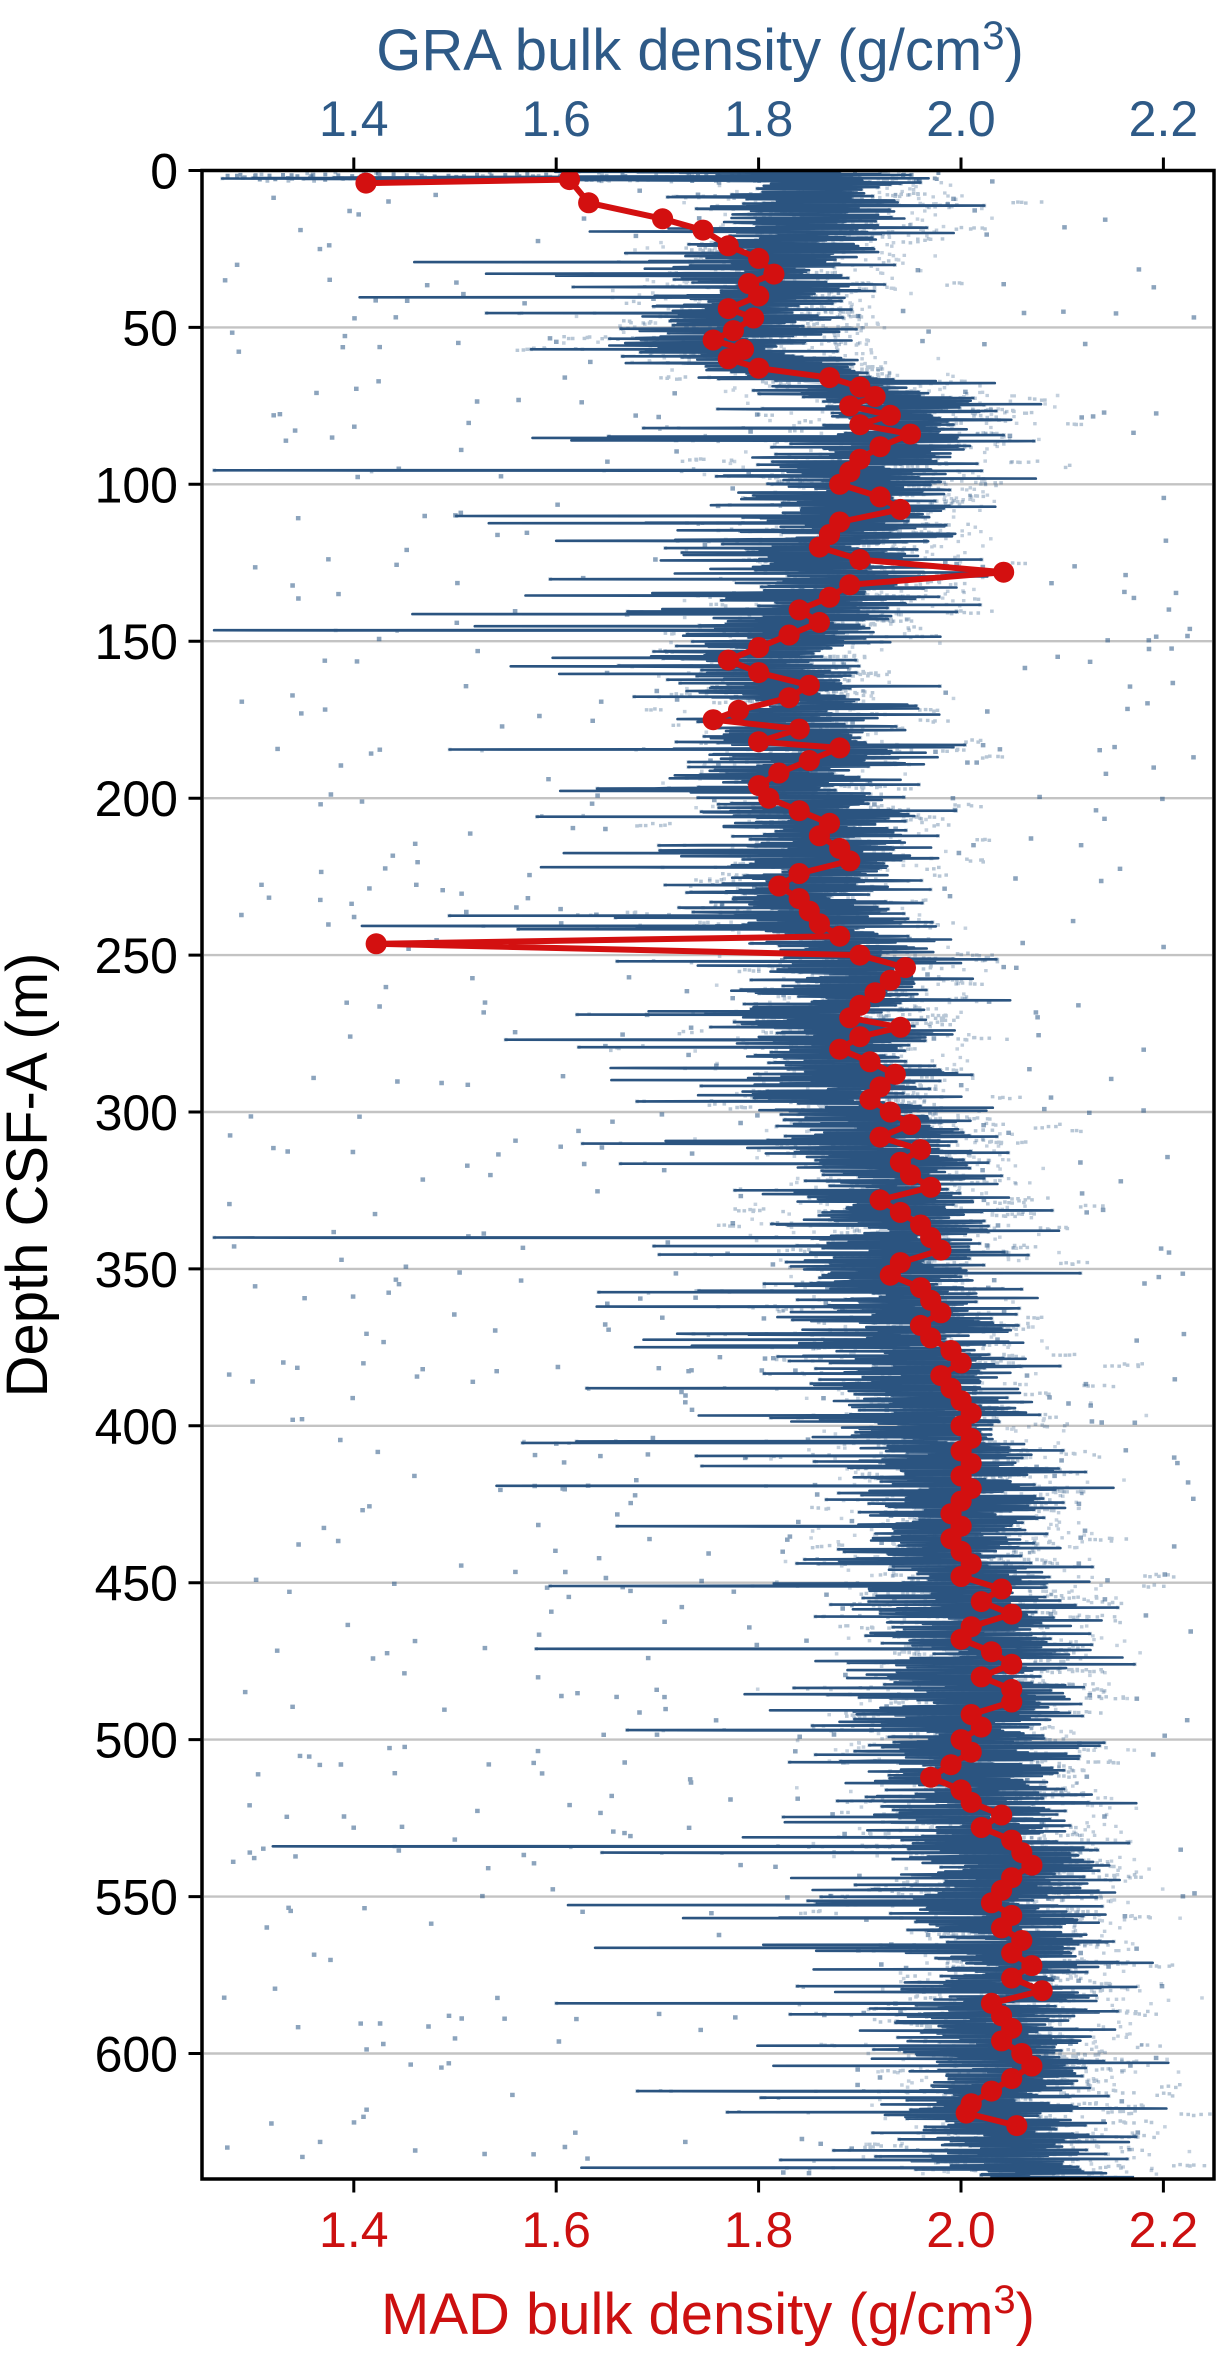  I want to click on svg-text: Depth CSF-A (m), so click(30, 1175).